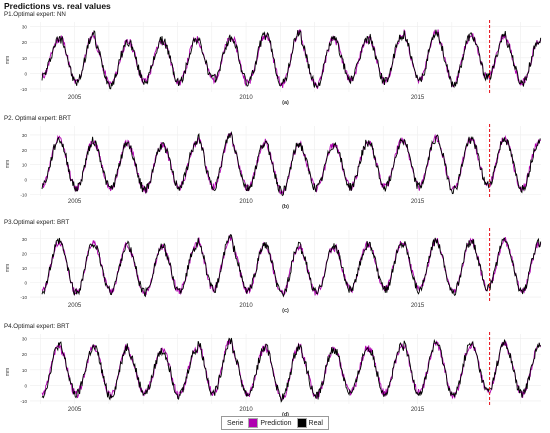  I want to click on legend-label-real: Real, so click(315, 423).